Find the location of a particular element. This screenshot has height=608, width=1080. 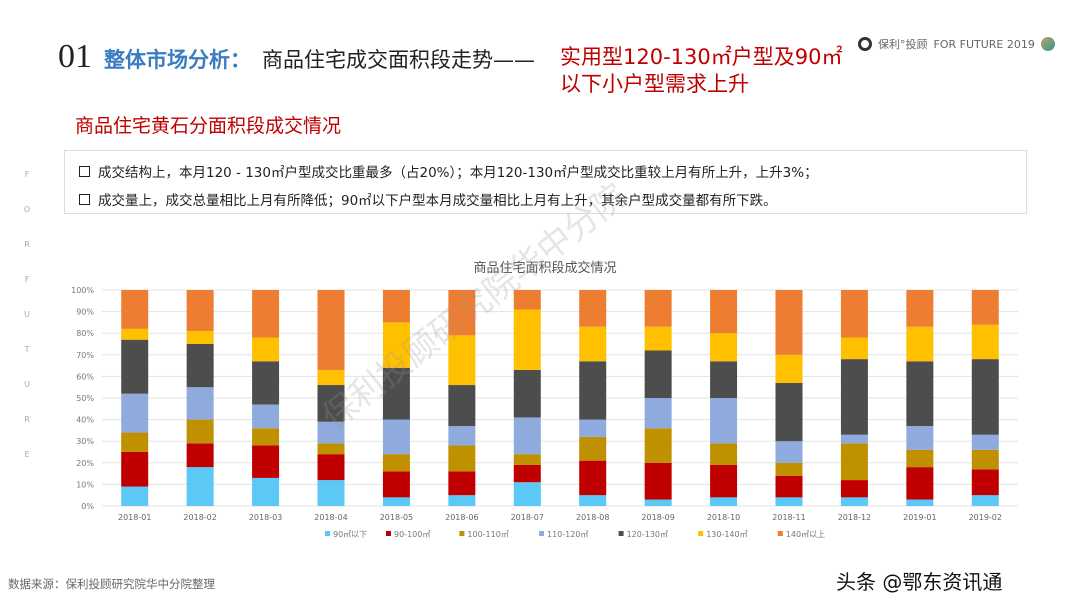

x-tick-label: 2018-03 is located at coordinates (265, 517).